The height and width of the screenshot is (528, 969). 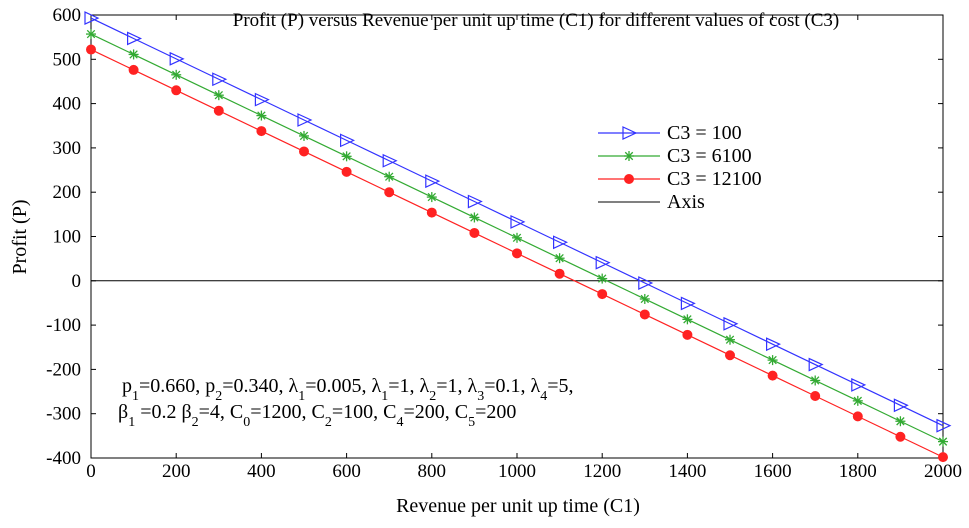 I want to click on x-tick-label: 1800, so click(x=858, y=471).